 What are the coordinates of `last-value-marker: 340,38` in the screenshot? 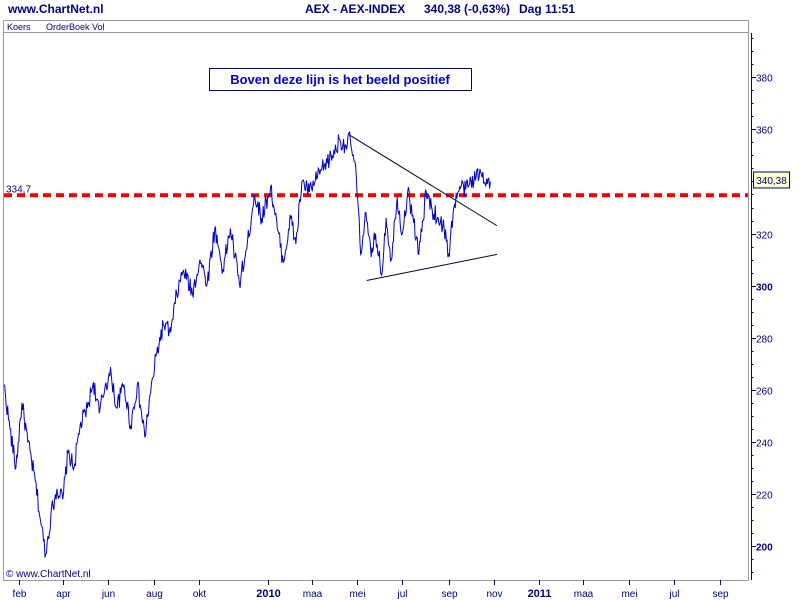 It's located at (771, 180).